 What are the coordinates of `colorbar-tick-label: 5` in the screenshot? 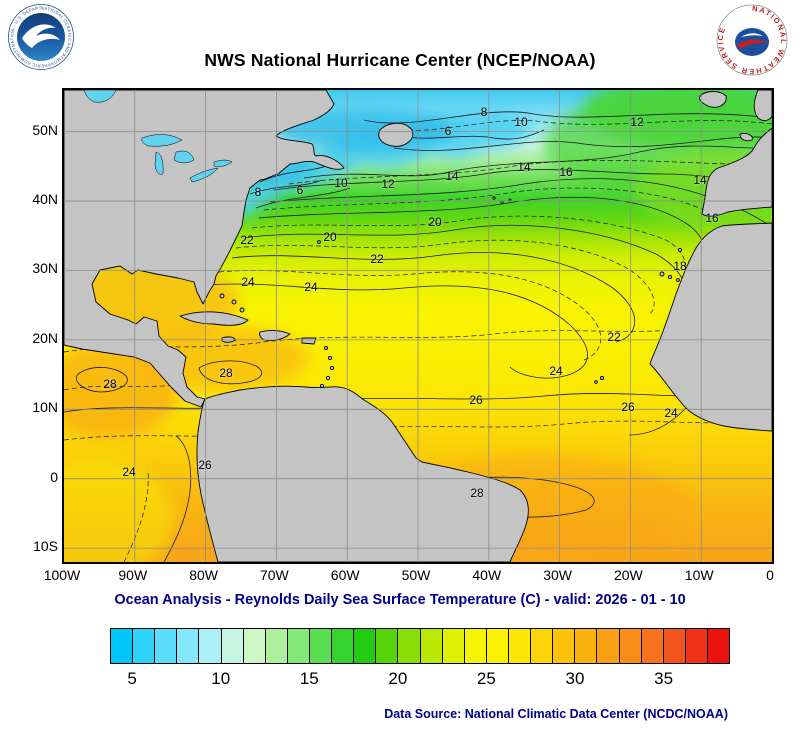 It's located at (132, 678).